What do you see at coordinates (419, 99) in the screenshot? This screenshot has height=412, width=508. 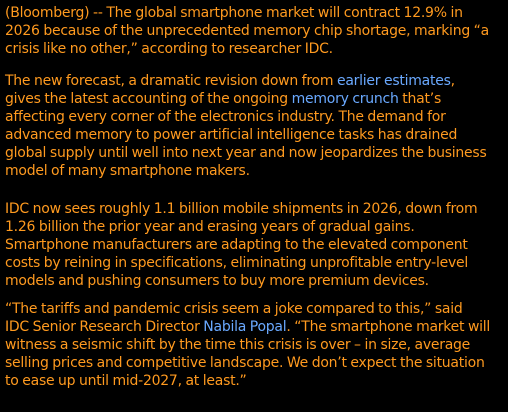 I see `text-run: that’s` at bounding box center [419, 99].